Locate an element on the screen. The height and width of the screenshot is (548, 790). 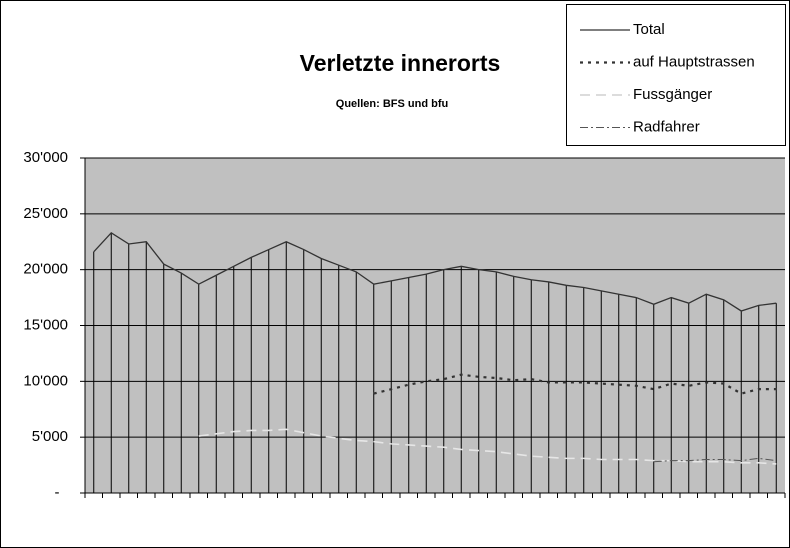
y-tick-label: 20'000 is located at coordinates (45, 269).